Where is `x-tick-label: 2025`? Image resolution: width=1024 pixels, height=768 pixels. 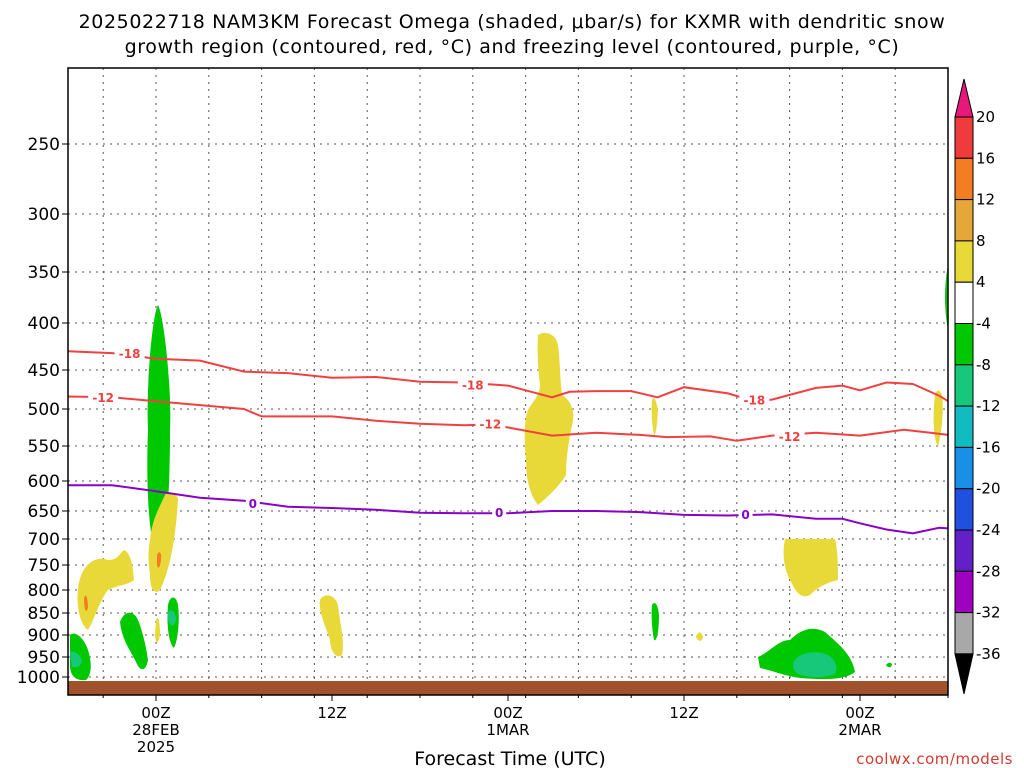
x-tick-label: 2025 is located at coordinates (156, 747).